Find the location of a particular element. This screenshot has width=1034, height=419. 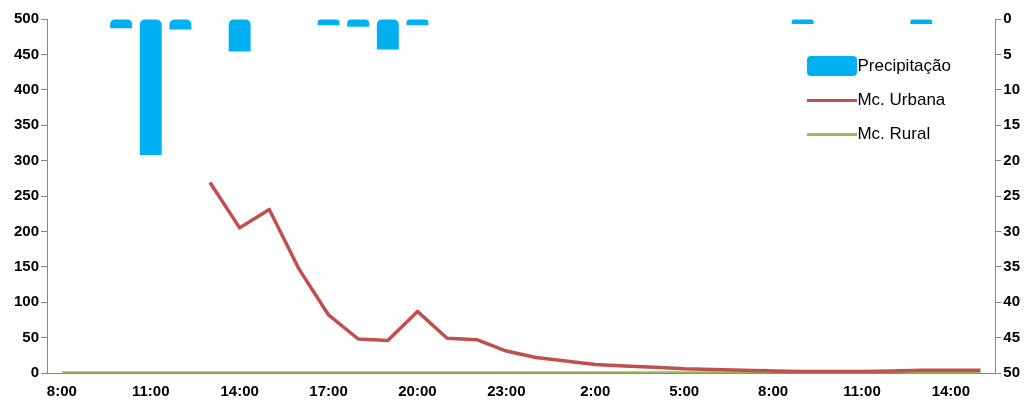

y2-tick-label: 15 is located at coordinates (1011, 124).